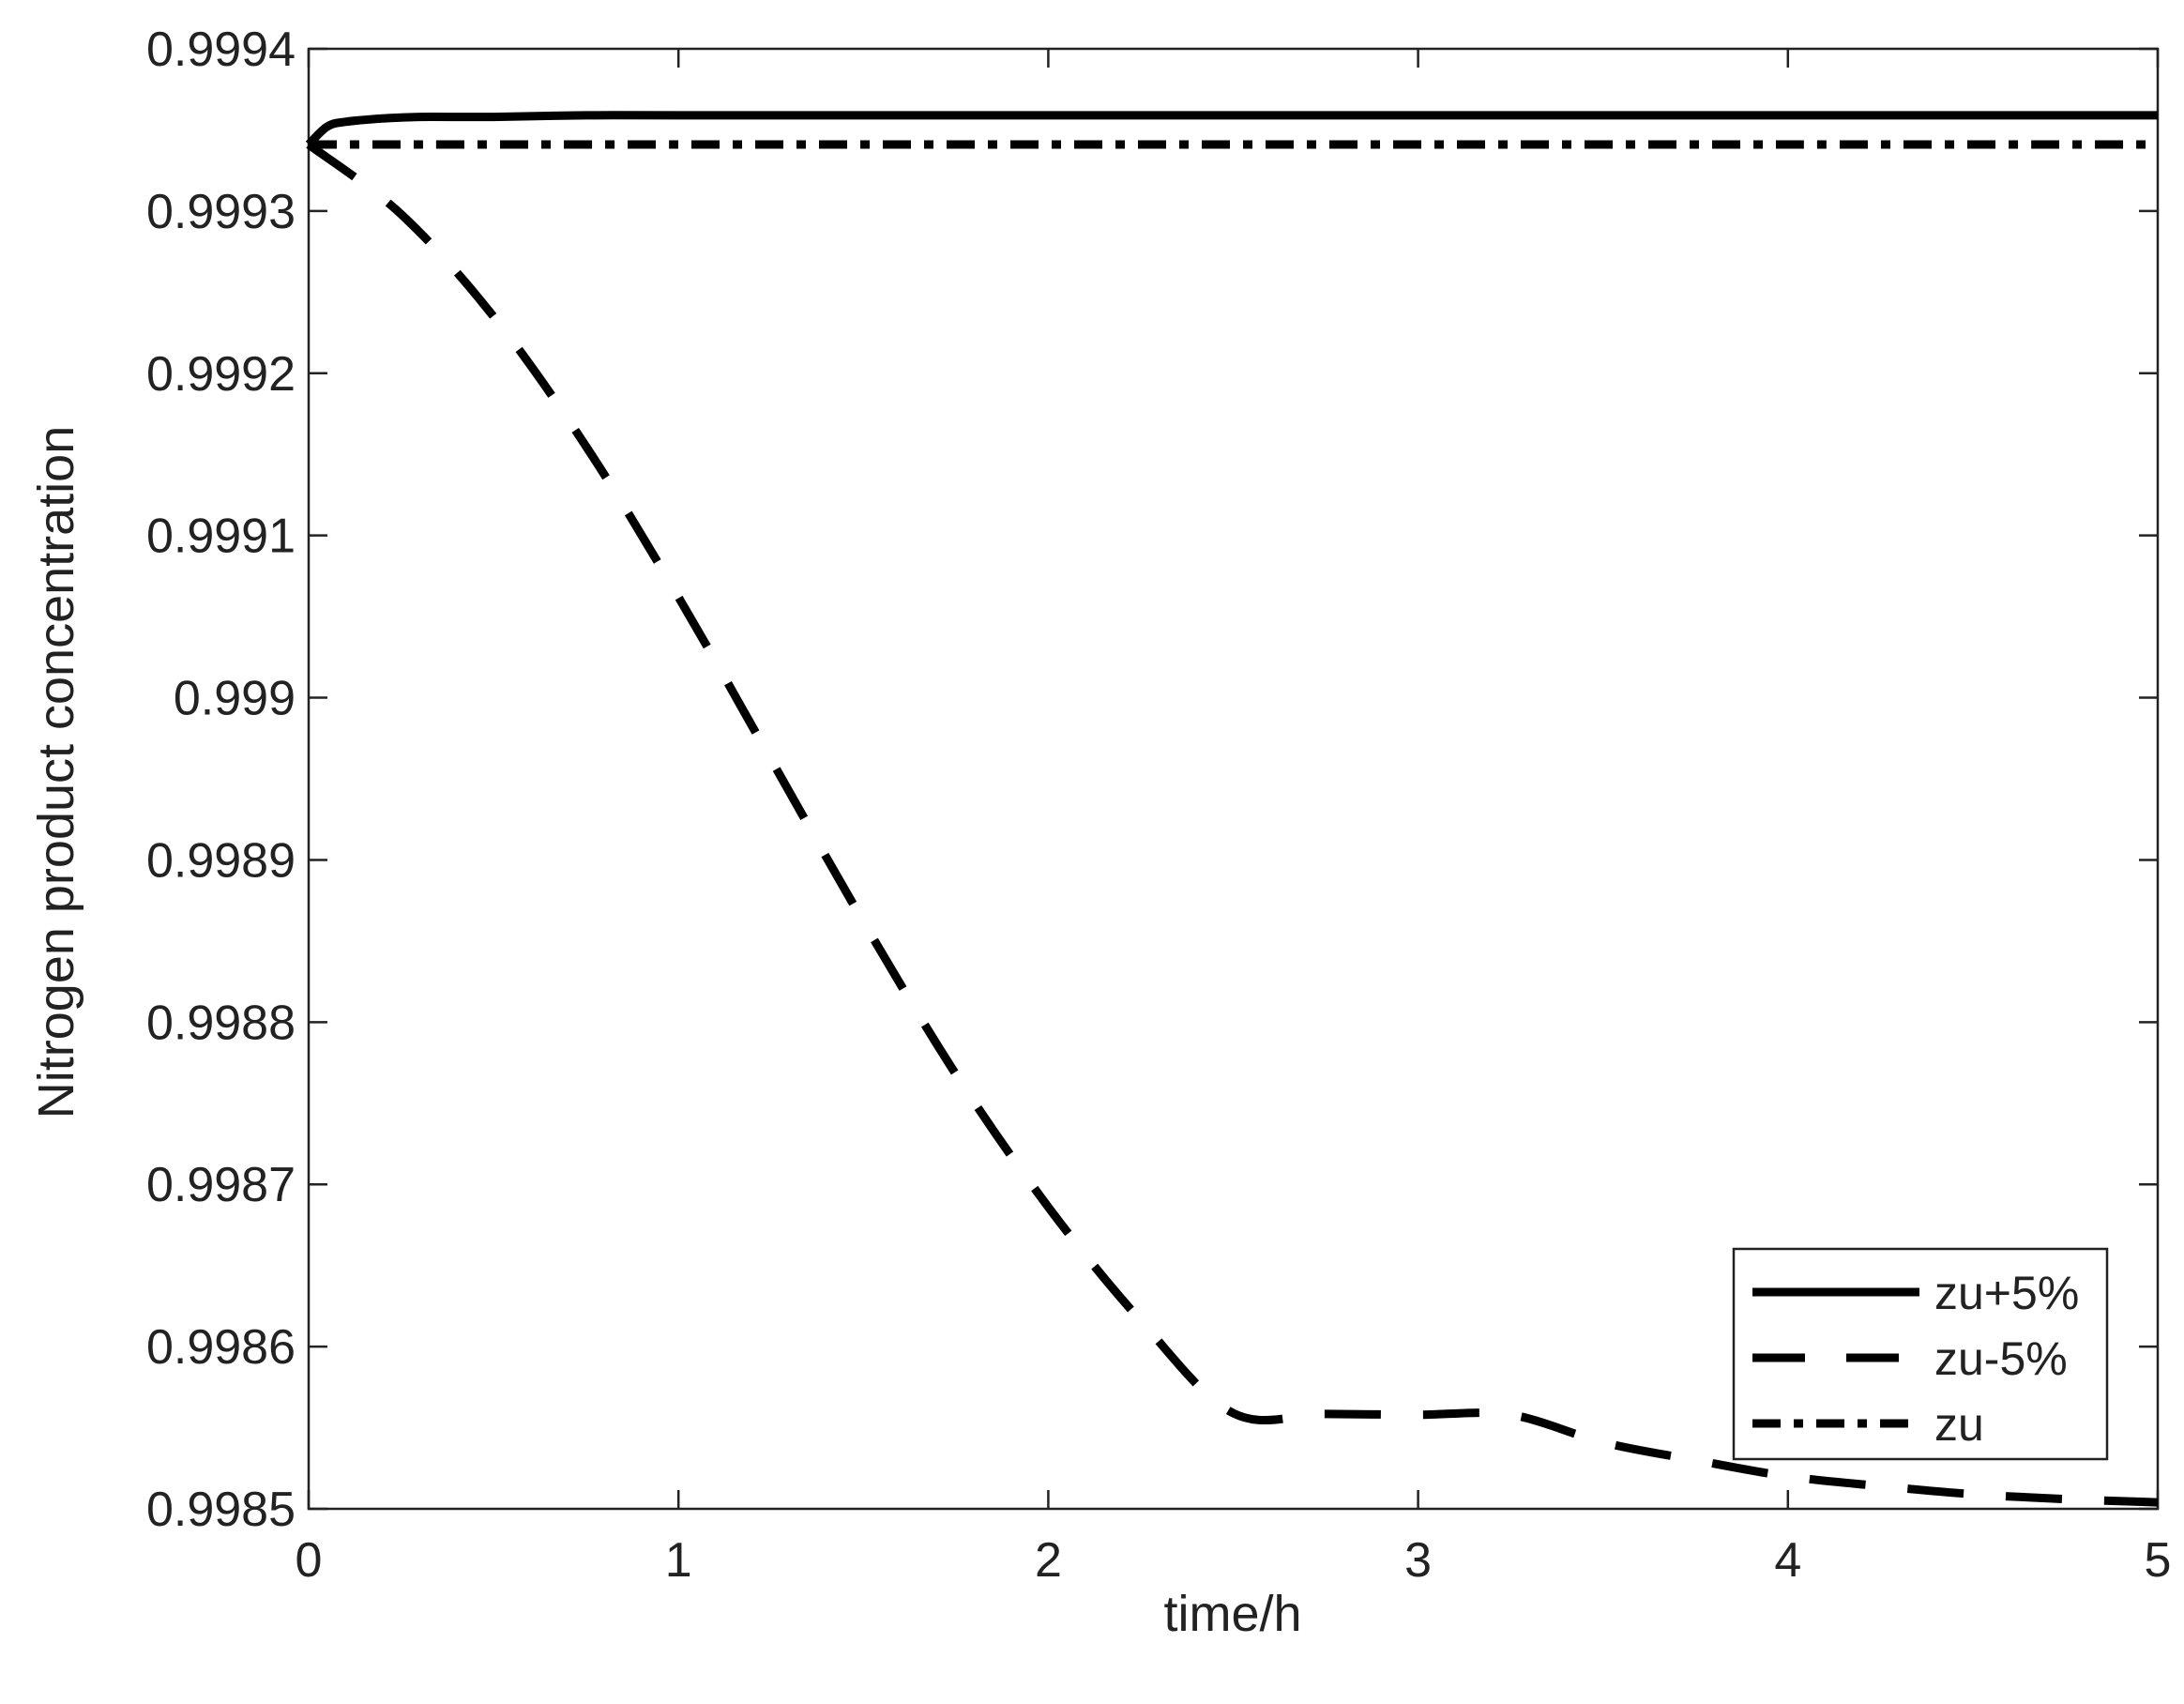  Describe the element at coordinates (221, 860) in the screenshot. I see `y-tick-label: 0.9989` at that location.